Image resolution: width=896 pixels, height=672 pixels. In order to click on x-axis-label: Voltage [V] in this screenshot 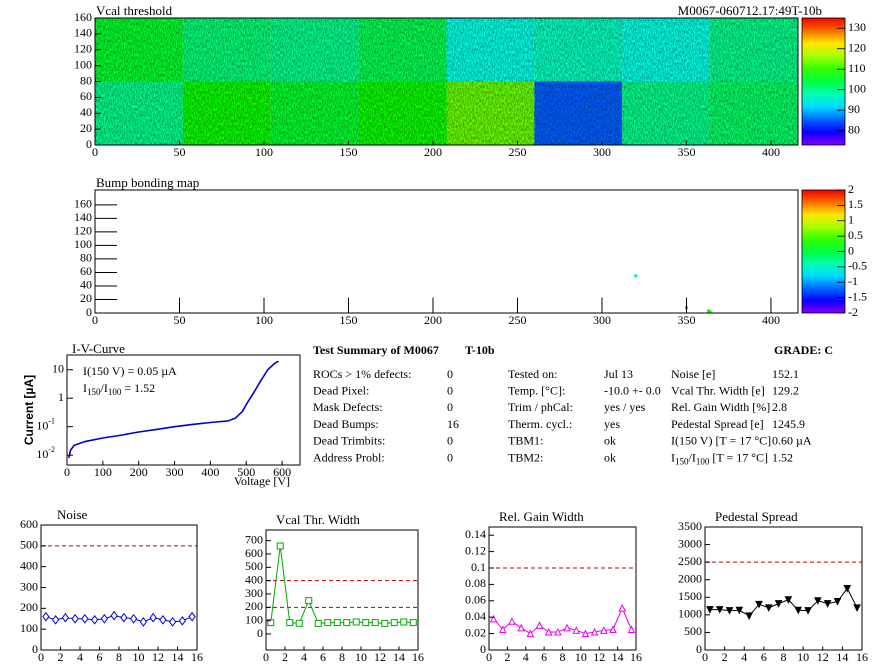, I will do `click(262, 481)`.